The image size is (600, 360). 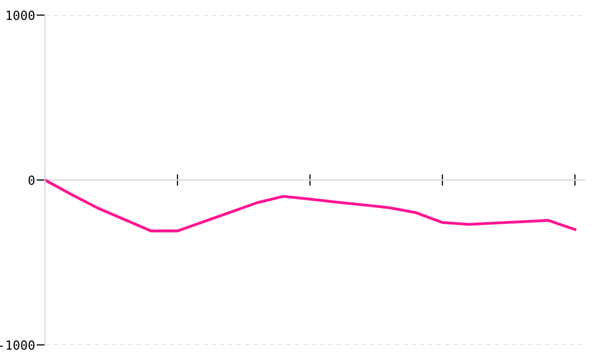 I want to click on y-tick-label: -1000, so click(x=17, y=345).